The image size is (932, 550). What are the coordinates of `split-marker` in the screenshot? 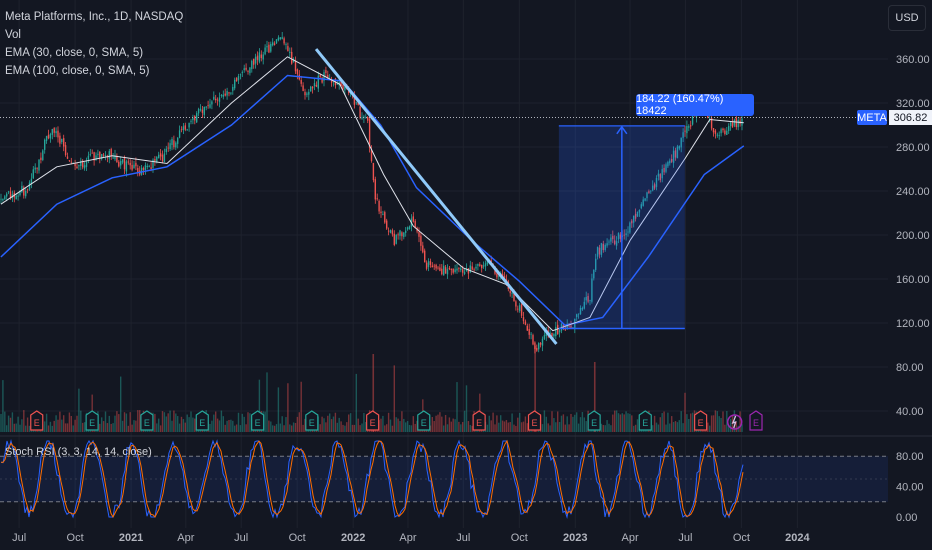 It's located at (734, 422).